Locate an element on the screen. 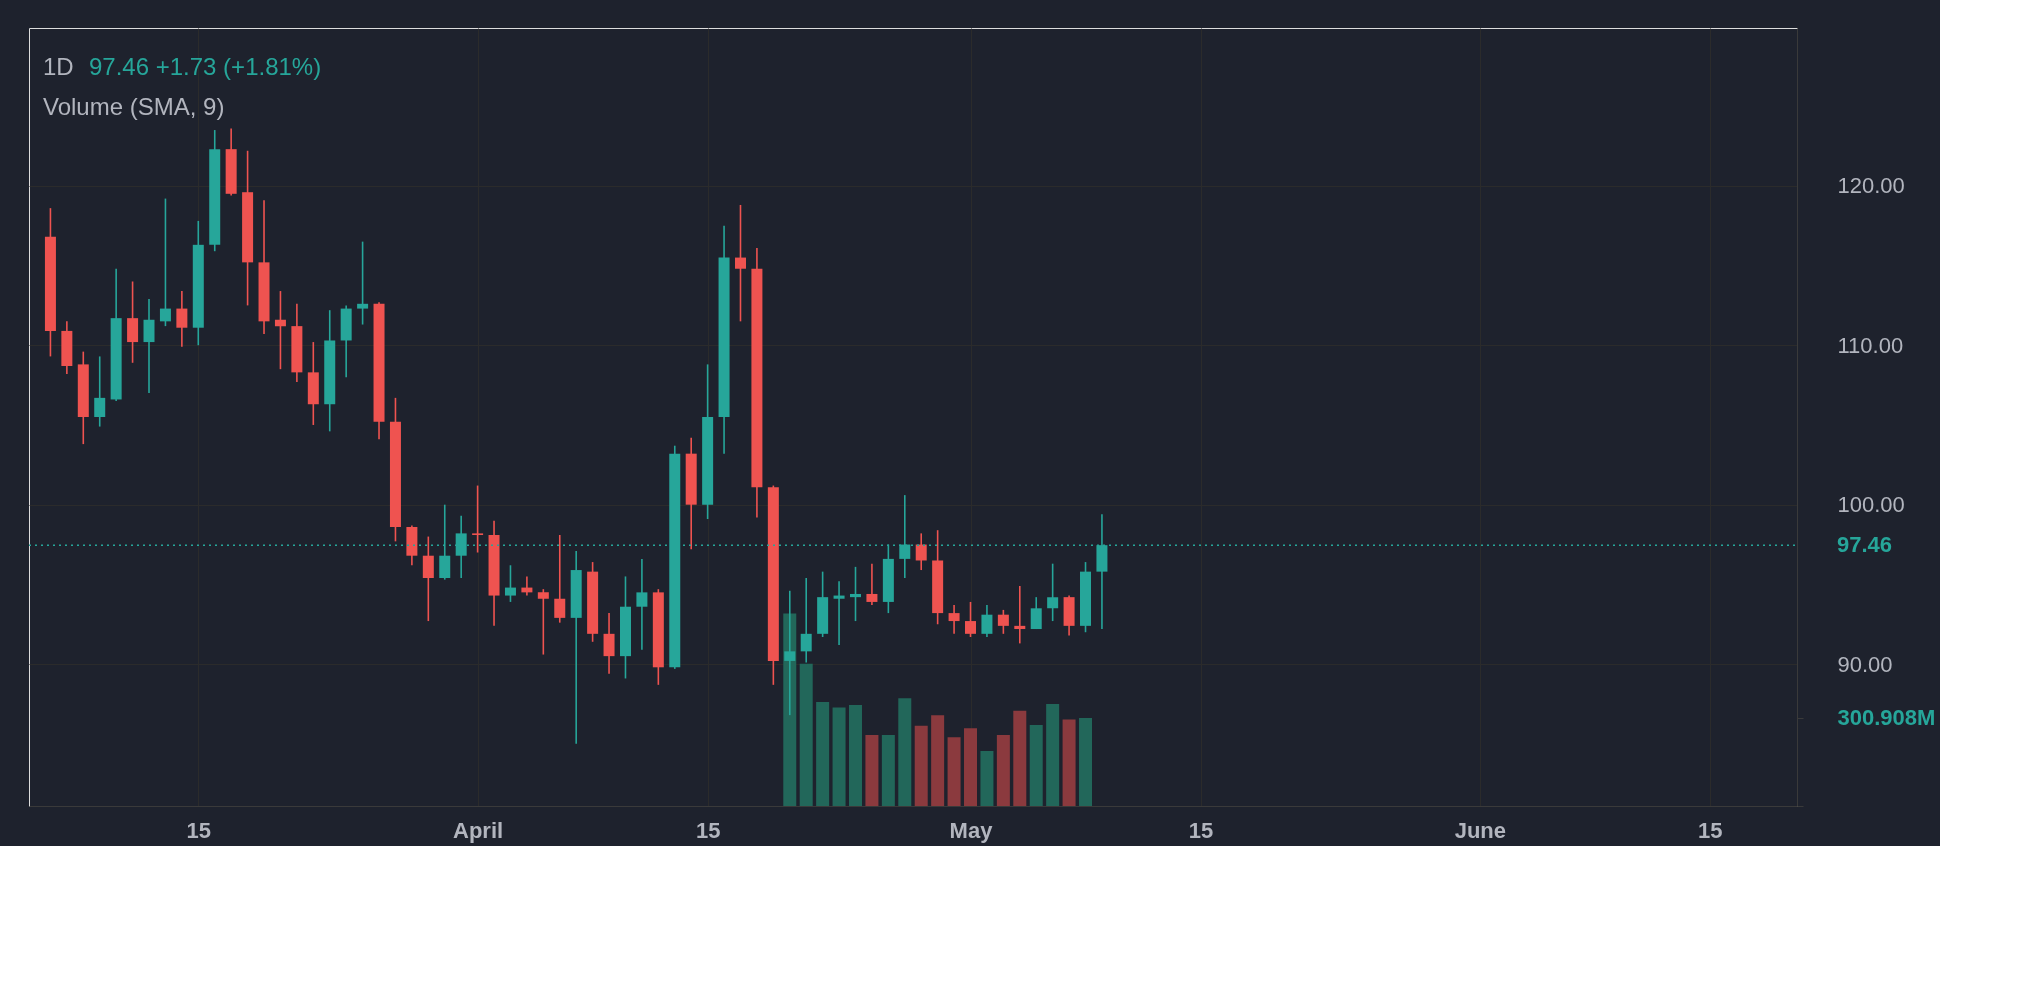 The width and height of the screenshot is (2033, 982). x-tick-label: May is located at coordinates (971, 830).